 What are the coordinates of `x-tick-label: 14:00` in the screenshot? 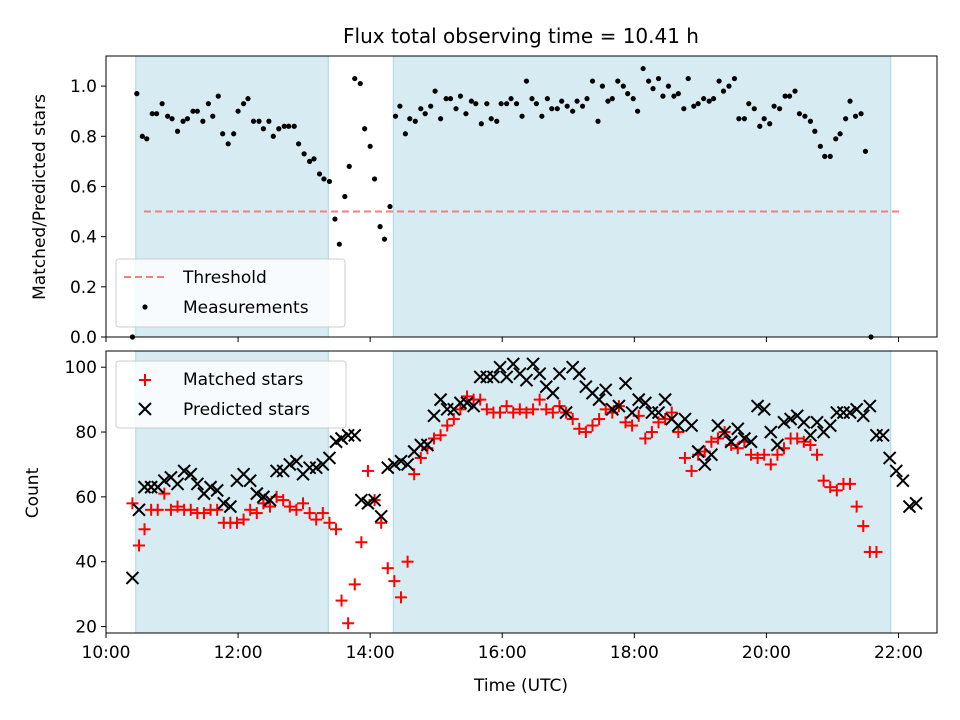 It's located at (370, 653).